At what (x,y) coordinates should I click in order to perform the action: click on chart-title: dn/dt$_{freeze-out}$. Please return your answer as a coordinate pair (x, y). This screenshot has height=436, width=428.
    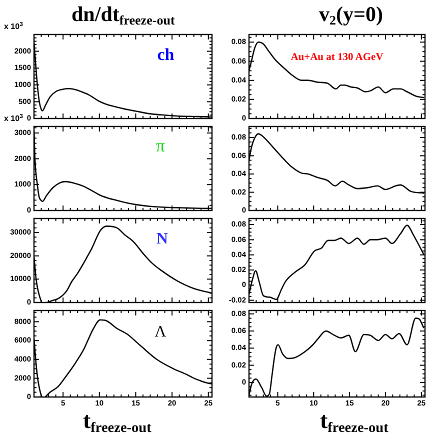
    Looking at the image, I should click on (123, 15).